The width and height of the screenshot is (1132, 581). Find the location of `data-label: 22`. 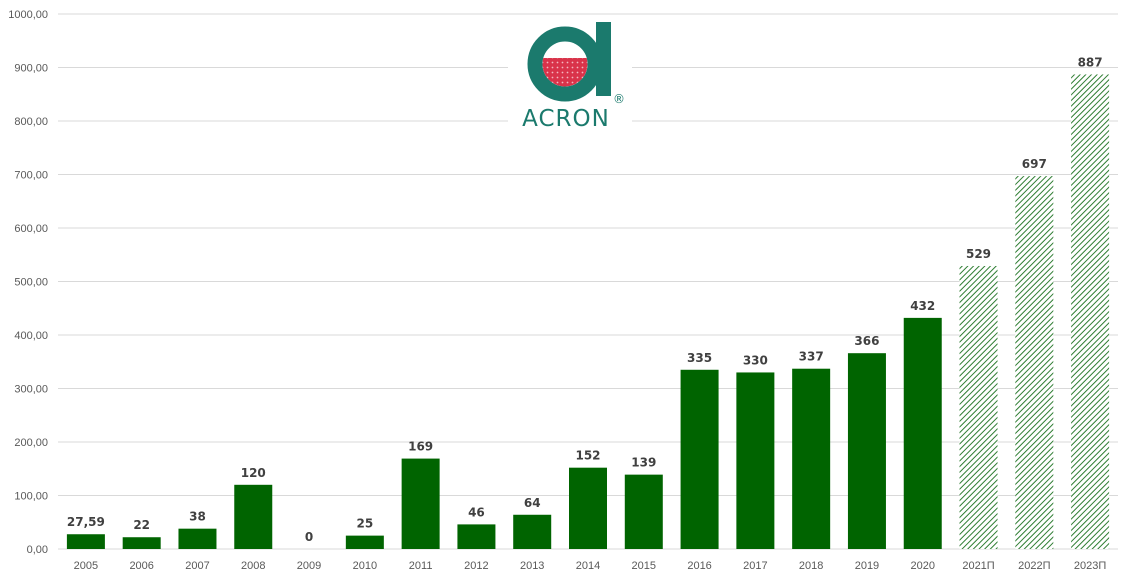

data-label: 22 is located at coordinates (141, 525).